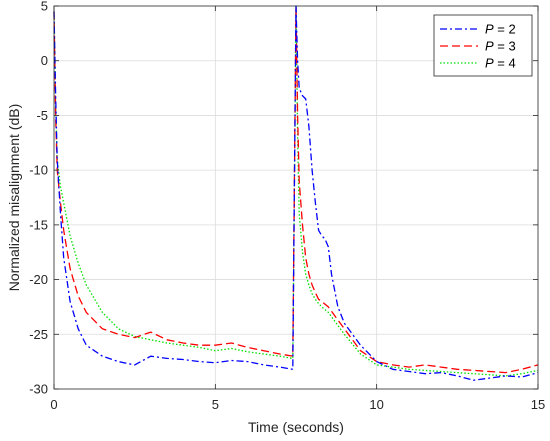 This screenshot has width=550, height=441. What do you see at coordinates (500, 46) in the screenshot?
I see `legend-label-2: P = 3` at bounding box center [500, 46].